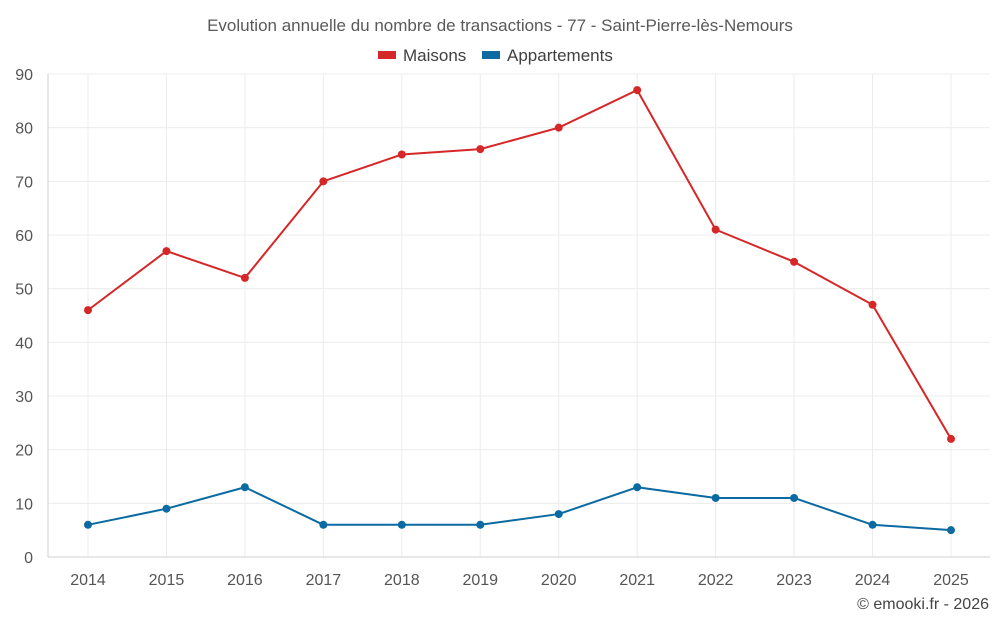 Image resolution: width=1000 pixels, height=625 pixels. Describe the element at coordinates (24, 129) in the screenshot. I see `y-tick-label: 80` at that location.